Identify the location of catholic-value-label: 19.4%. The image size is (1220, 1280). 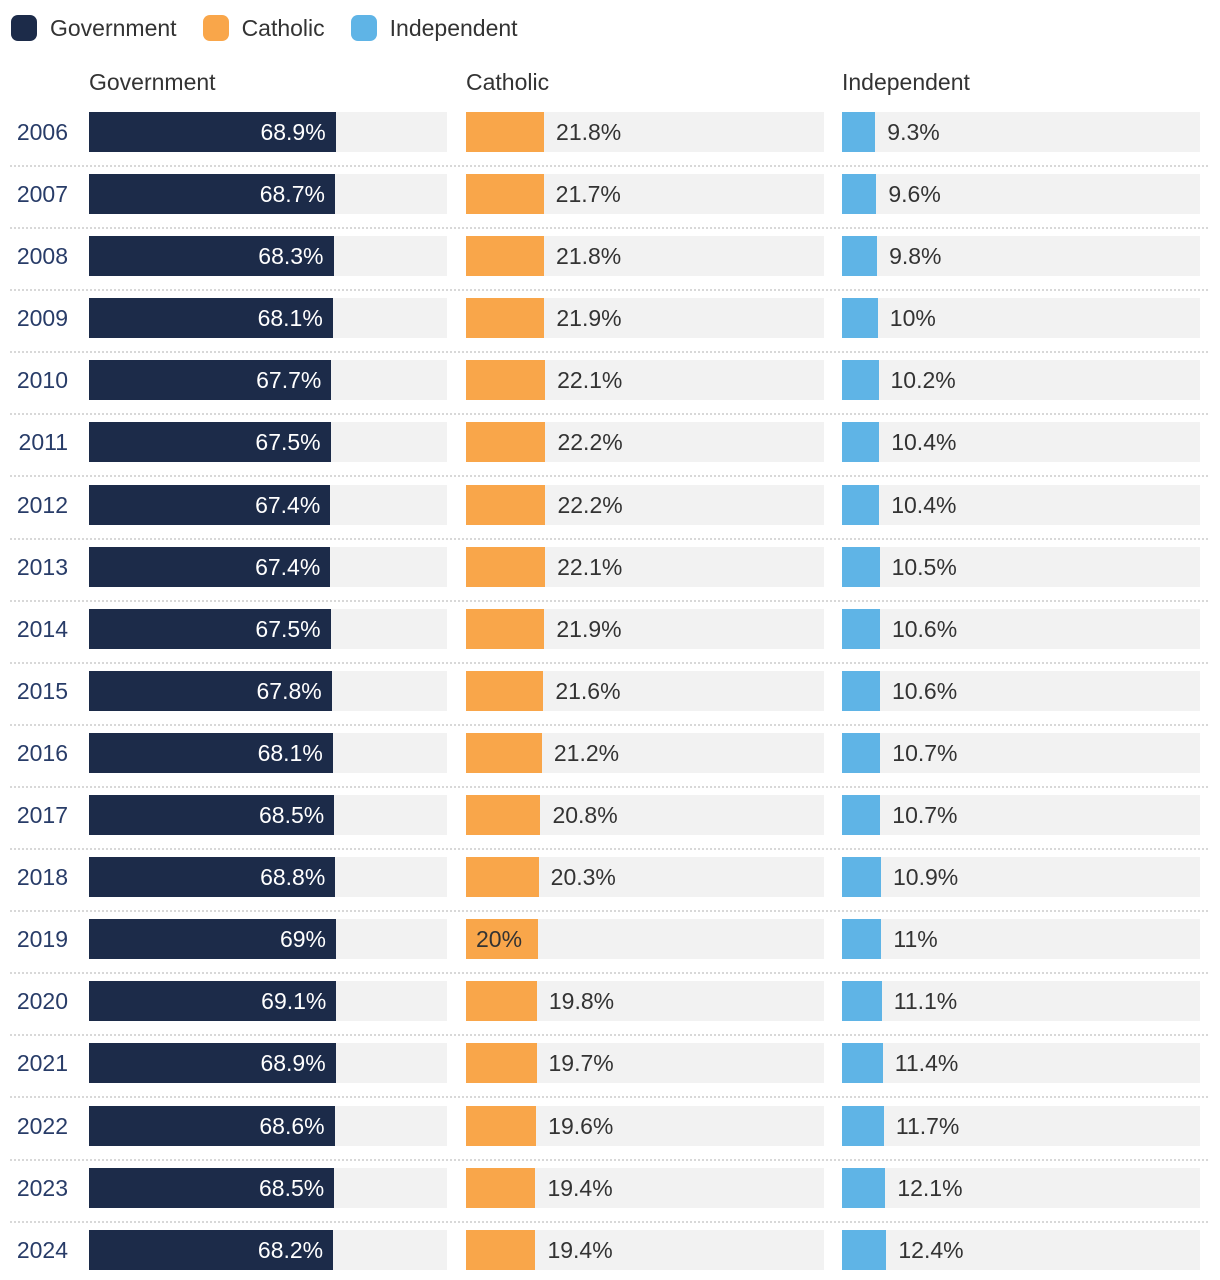
(580, 1187).